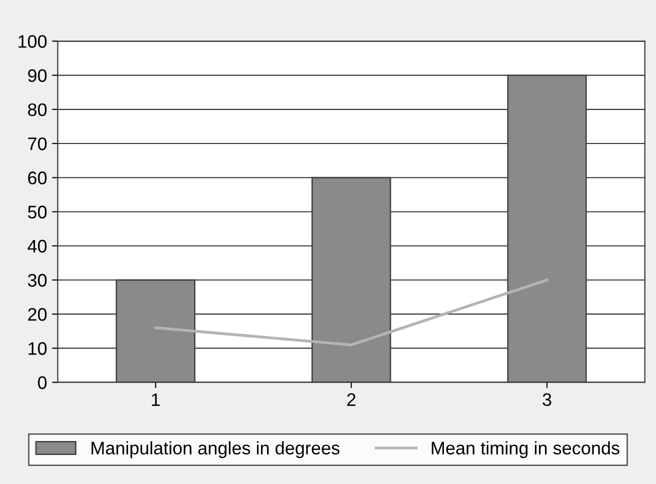 This screenshot has width=656, height=484. What do you see at coordinates (156, 399) in the screenshot?
I see `x-tick-label: 1` at bounding box center [156, 399].